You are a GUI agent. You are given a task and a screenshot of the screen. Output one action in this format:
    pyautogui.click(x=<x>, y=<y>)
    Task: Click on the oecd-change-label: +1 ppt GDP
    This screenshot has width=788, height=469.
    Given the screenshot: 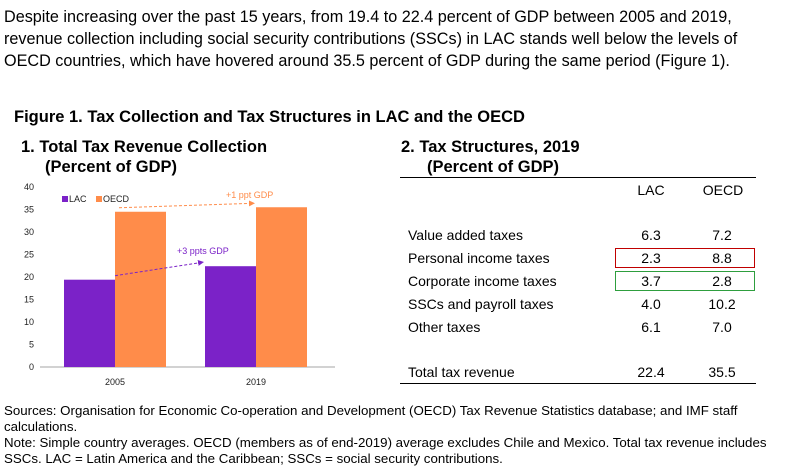 What is the action you would take?
    pyautogui.click(x=249, y=195)
    